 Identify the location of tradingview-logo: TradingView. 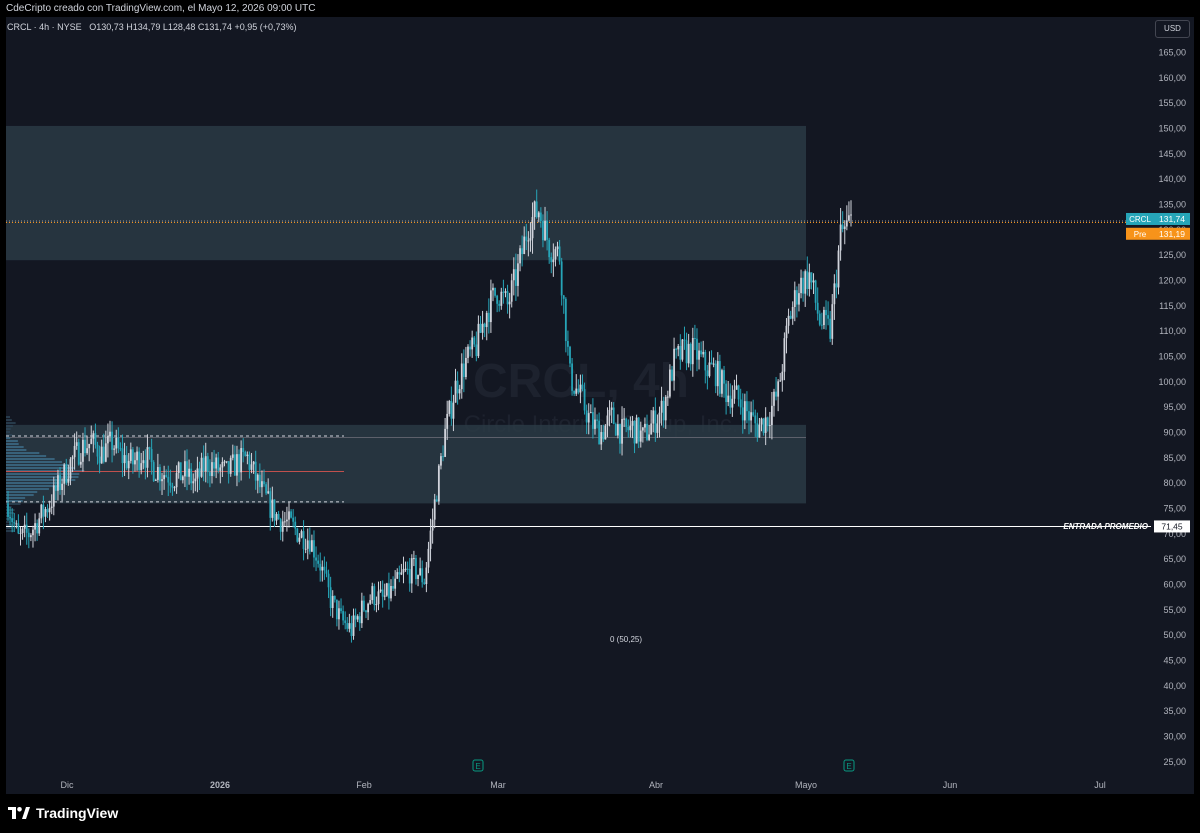
(63, 813).